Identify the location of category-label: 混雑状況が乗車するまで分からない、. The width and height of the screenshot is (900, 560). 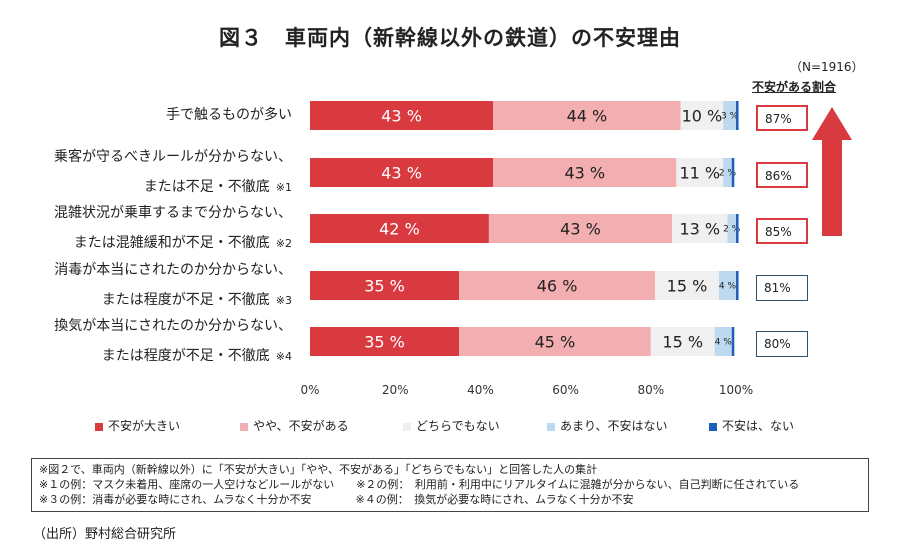
(173, 212).